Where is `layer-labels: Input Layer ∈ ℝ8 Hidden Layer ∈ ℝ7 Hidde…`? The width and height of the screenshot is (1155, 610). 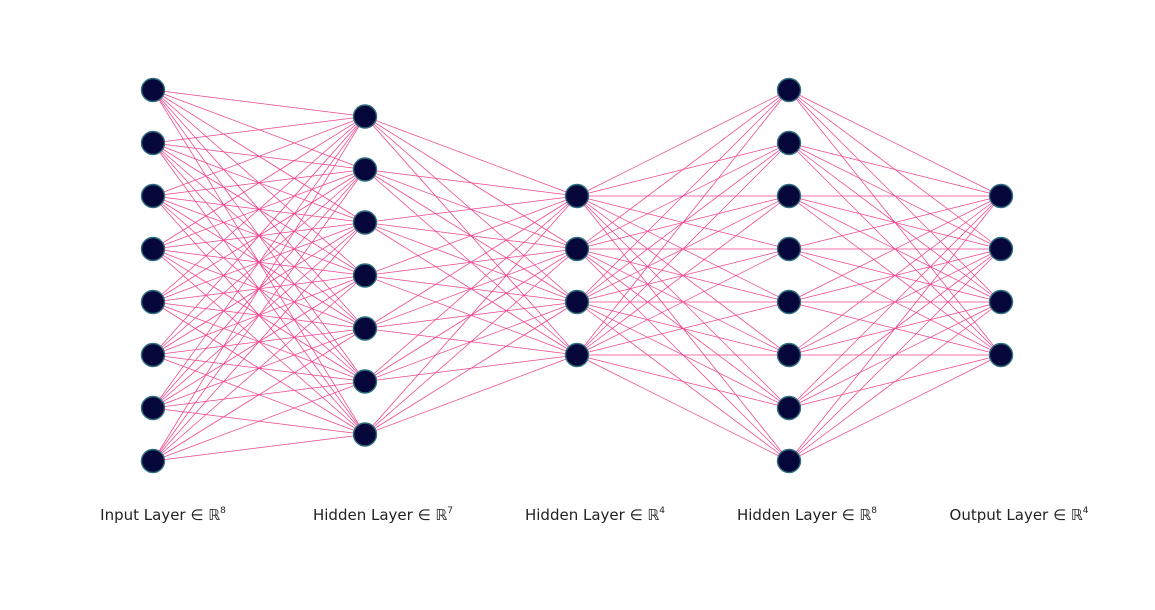 layer-labels: Input Layer ∈ ℝ8 Hidden Layer ∈ ℝ7 Hidde… is located at coordinates (594, 515).